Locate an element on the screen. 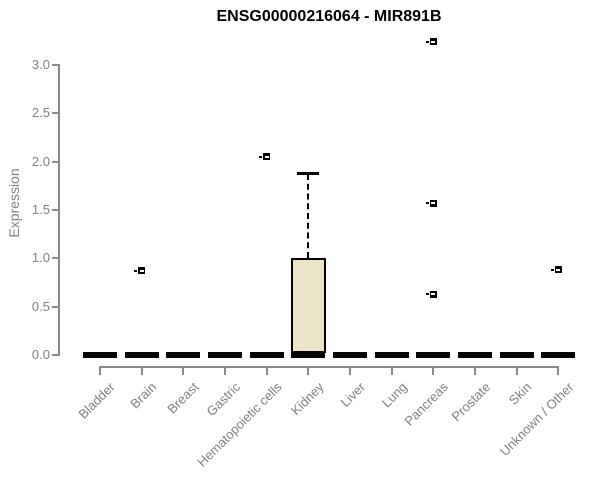  whisker is located at coordinates (308, 216).